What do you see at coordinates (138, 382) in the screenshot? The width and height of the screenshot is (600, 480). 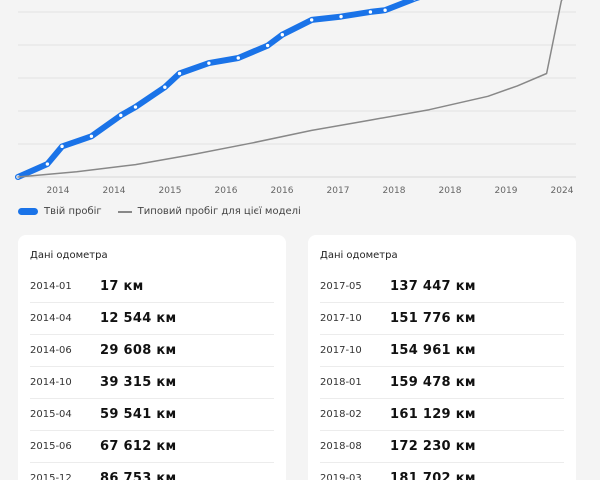 I see `row-km: 39 315 км` at bounding box center [138, 382].